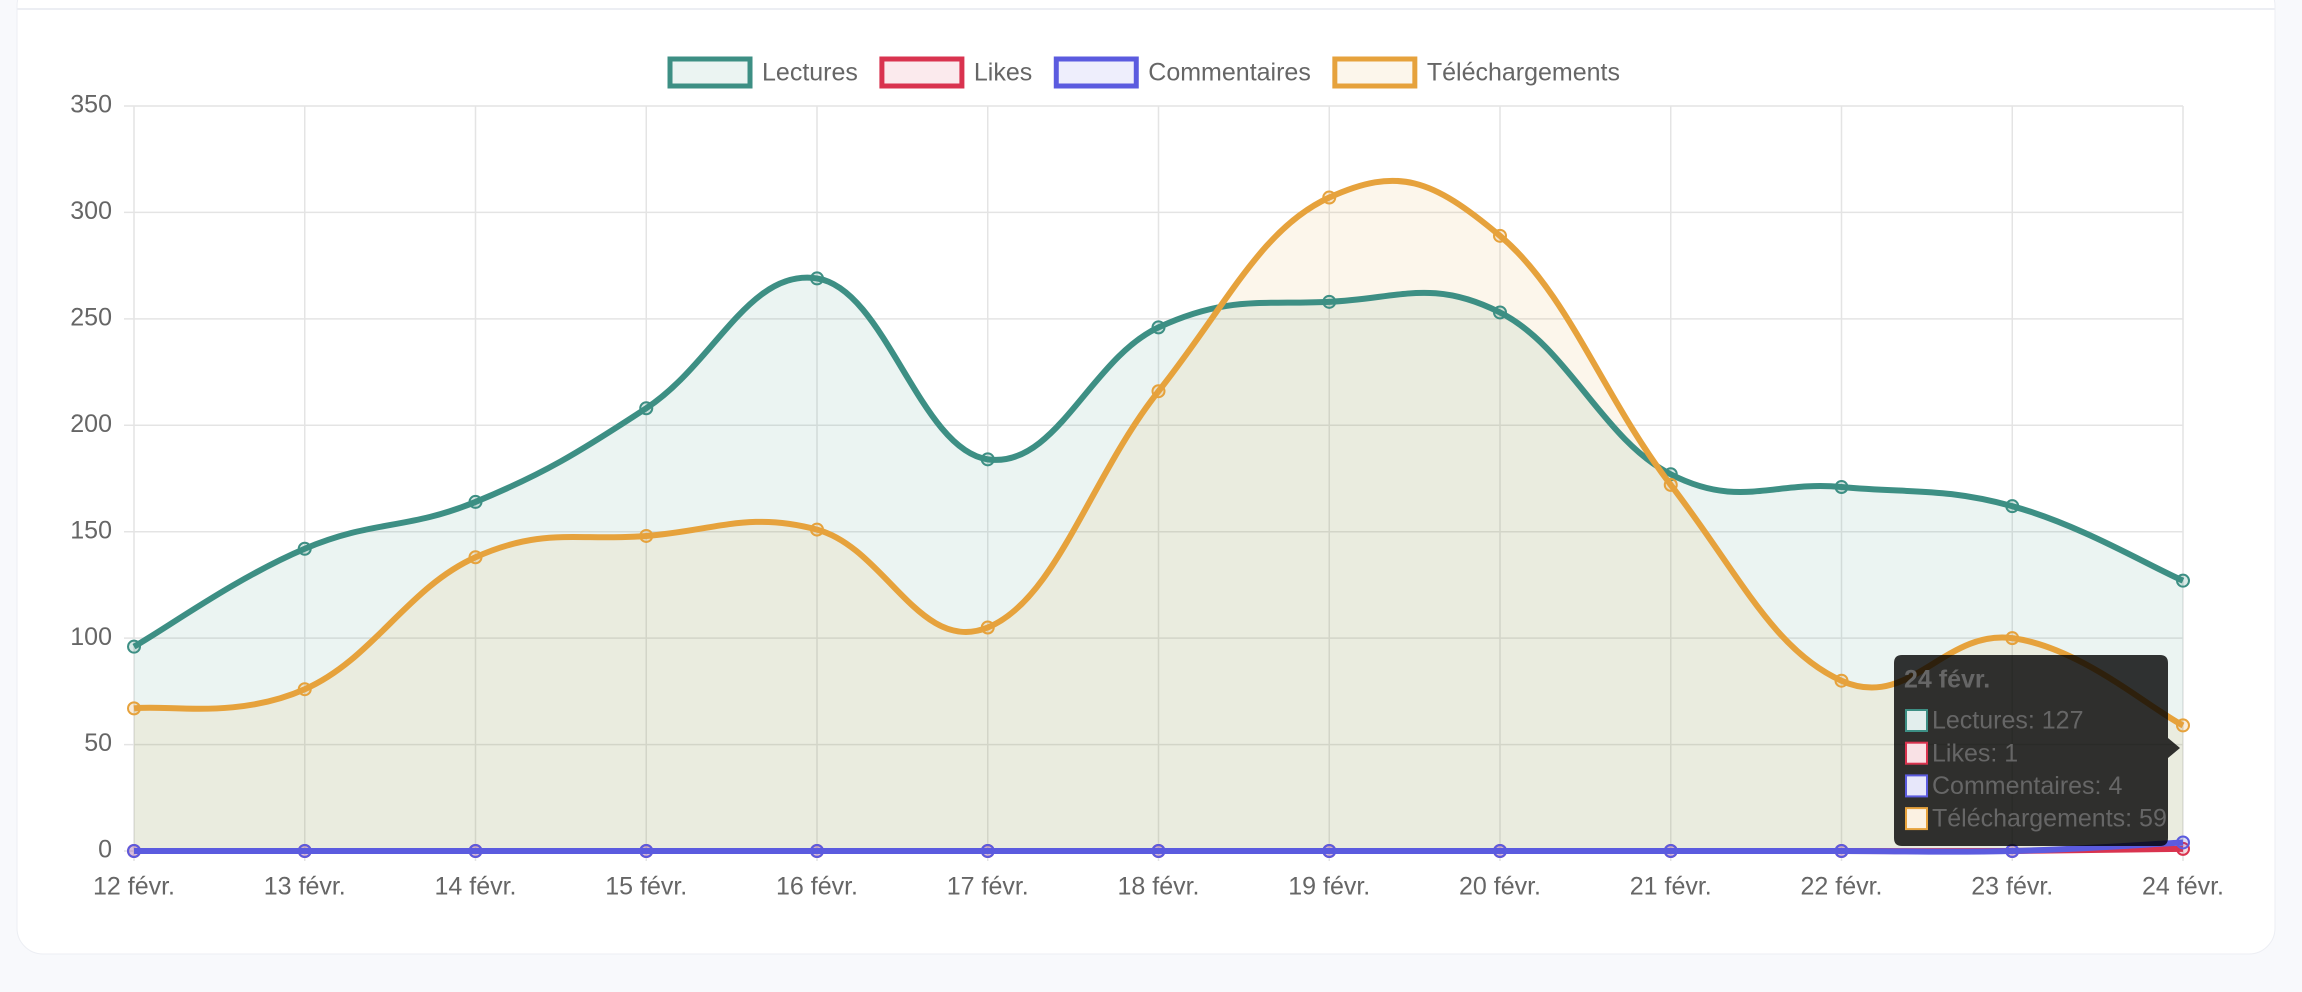 This screenshot has width=2302, height=992. I want to click on x-tick-label: 20 févr., so click(1500, 887).